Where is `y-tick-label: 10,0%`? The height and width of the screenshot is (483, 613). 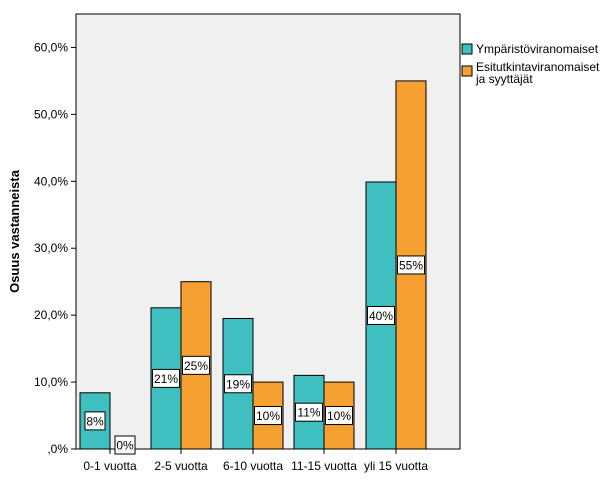 y-tick-label: 10,0% is located at coordinates (51, 382).